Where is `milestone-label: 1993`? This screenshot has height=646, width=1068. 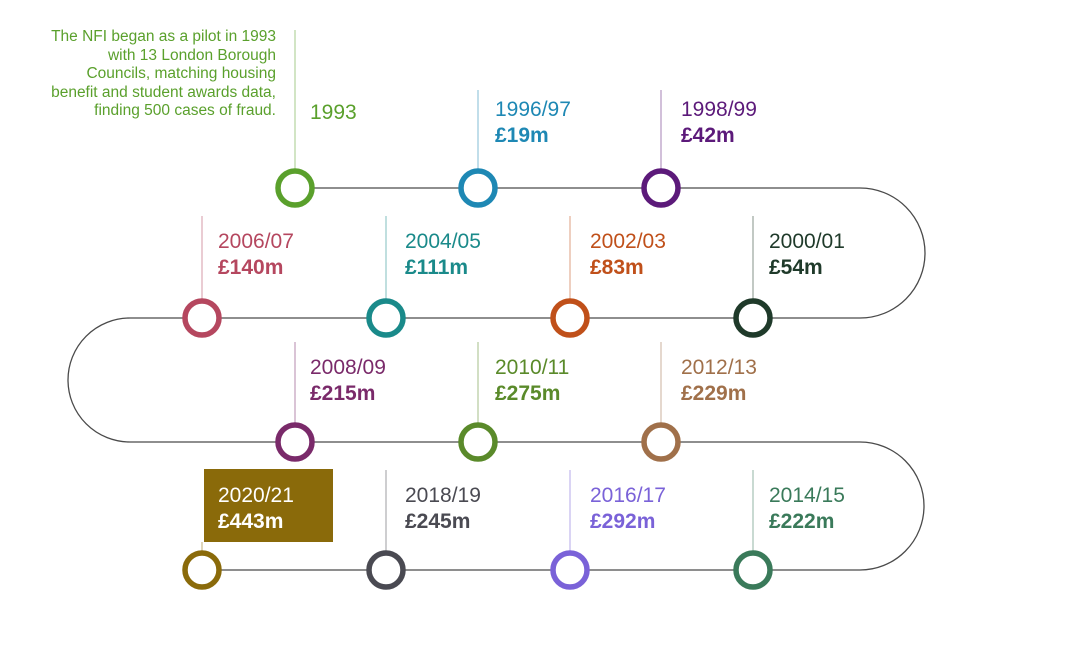 milestone-label: 1993 is located at coordinates (333, 113).